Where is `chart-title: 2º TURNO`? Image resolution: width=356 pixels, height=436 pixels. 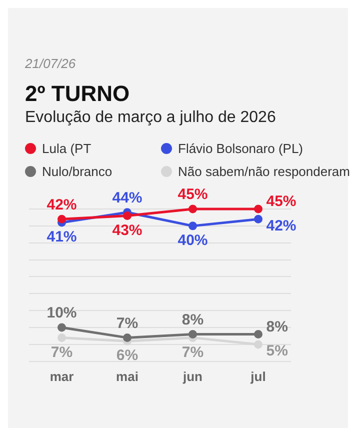 chart-title: 2º TURNO is located at coordinates (78, 94).